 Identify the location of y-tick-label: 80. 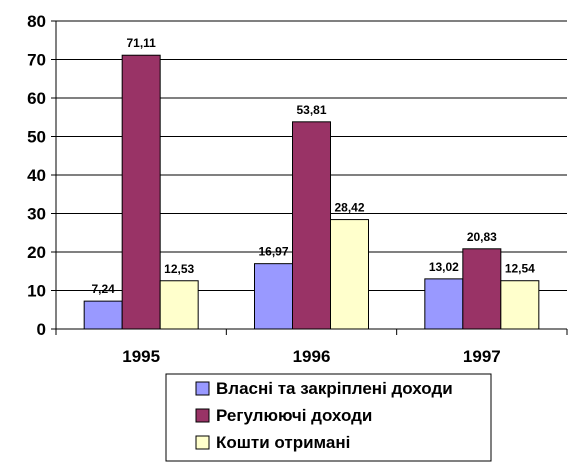
(36, 21).